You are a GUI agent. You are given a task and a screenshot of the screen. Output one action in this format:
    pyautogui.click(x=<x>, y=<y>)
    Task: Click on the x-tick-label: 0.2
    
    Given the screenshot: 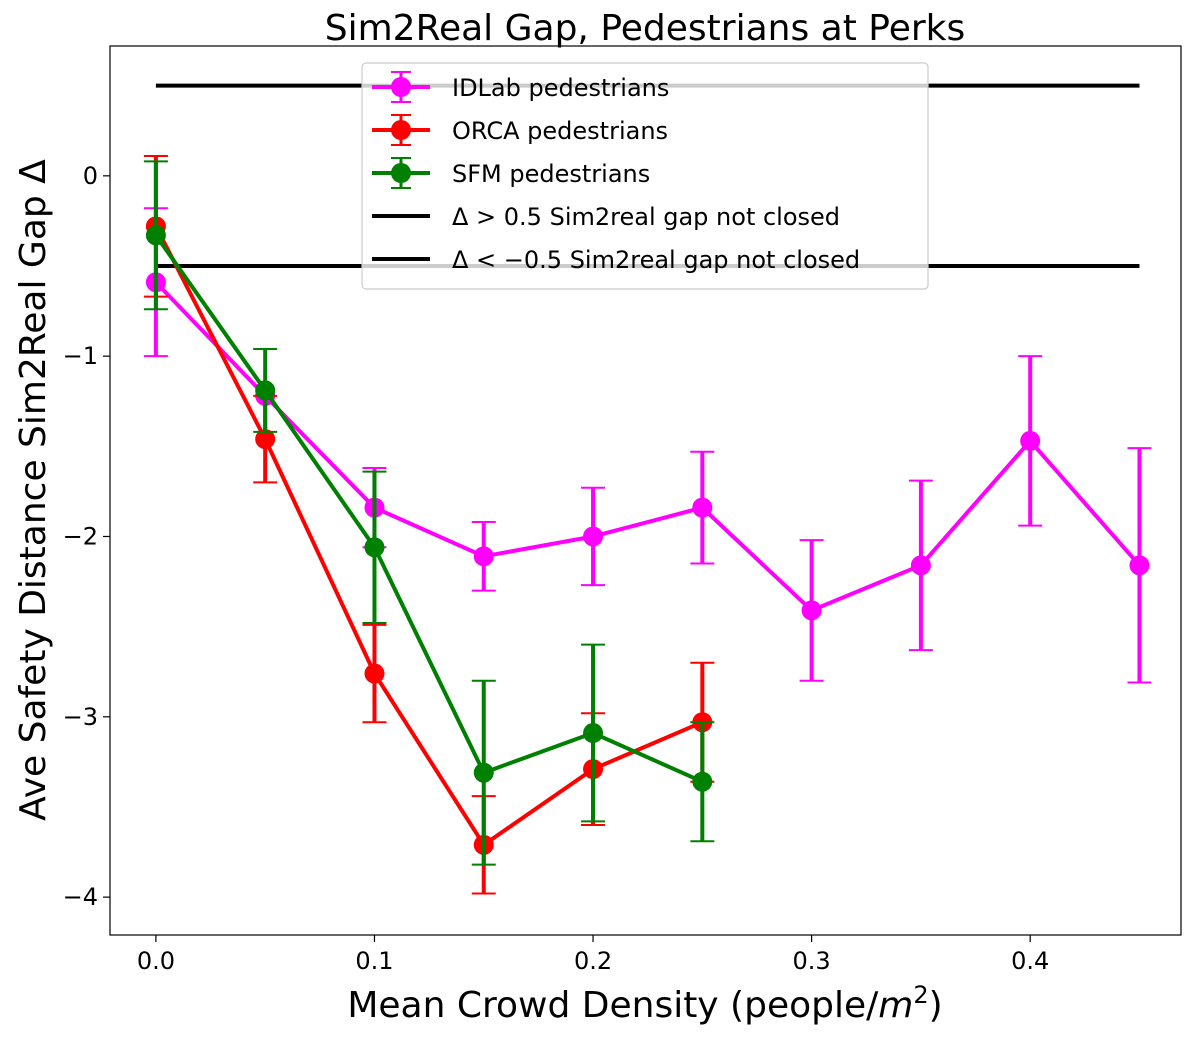 What is the action you would take?
    pyautogui.click(x=593, y=961)
    